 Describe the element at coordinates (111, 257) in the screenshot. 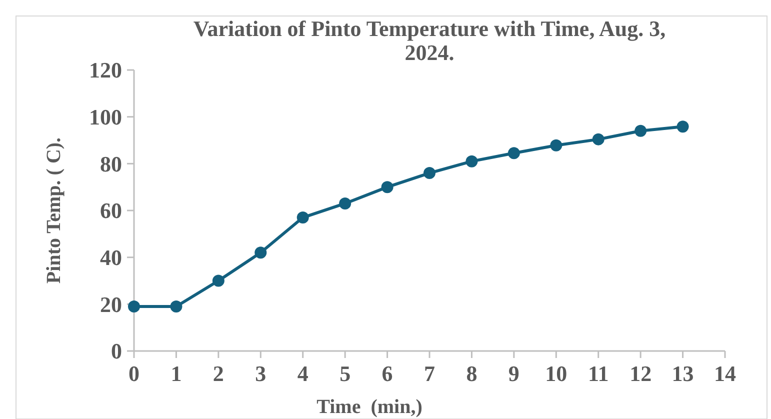

I see `y-tick-label: 40` at that location.